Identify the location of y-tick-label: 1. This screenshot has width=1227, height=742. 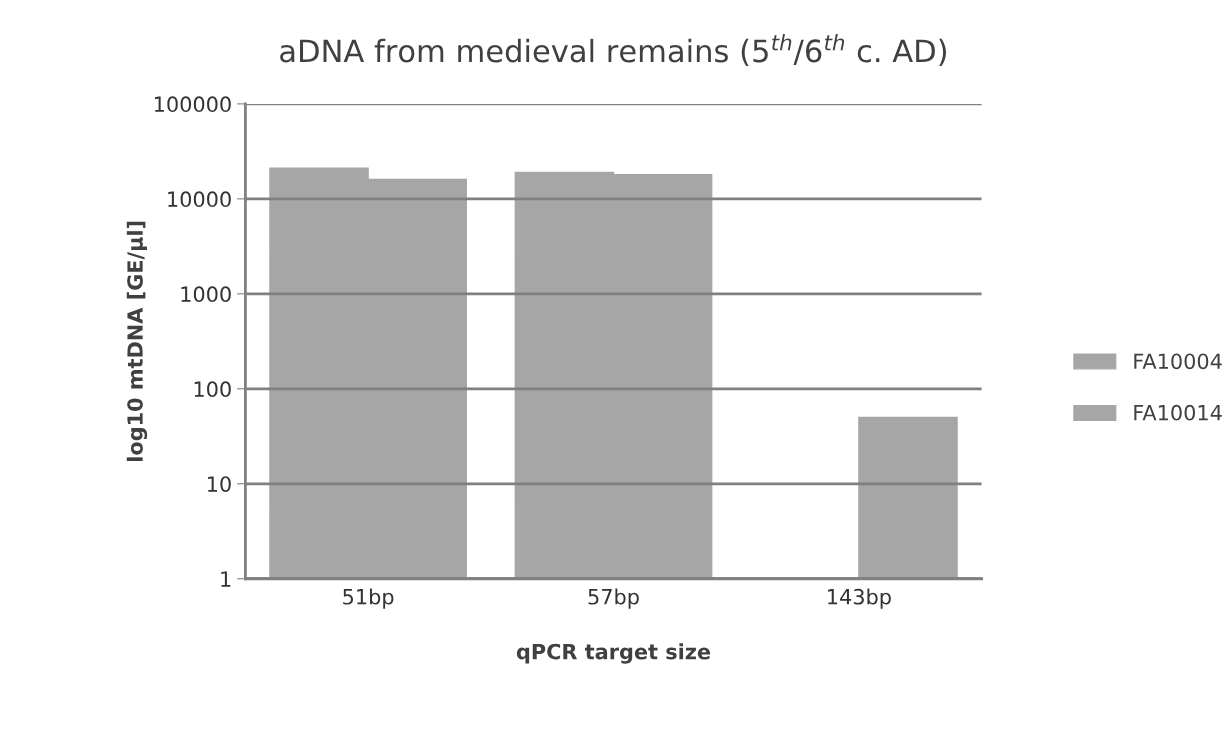
(226, 579).